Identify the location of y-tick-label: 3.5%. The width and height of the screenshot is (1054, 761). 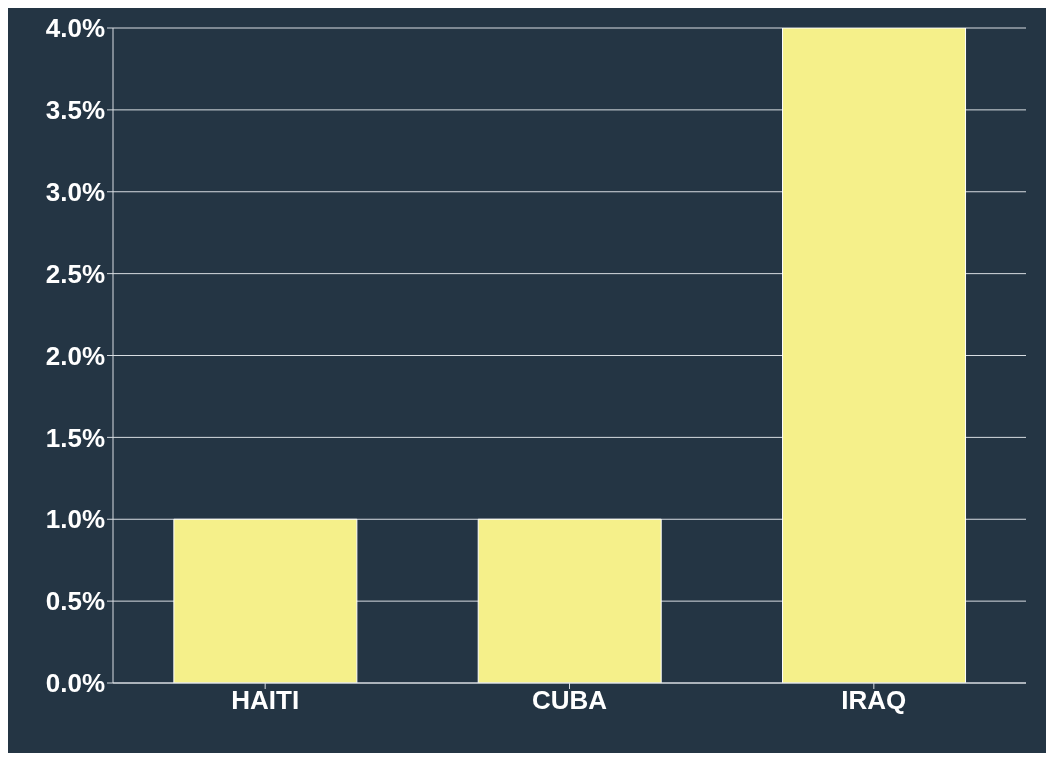
(75, 110).